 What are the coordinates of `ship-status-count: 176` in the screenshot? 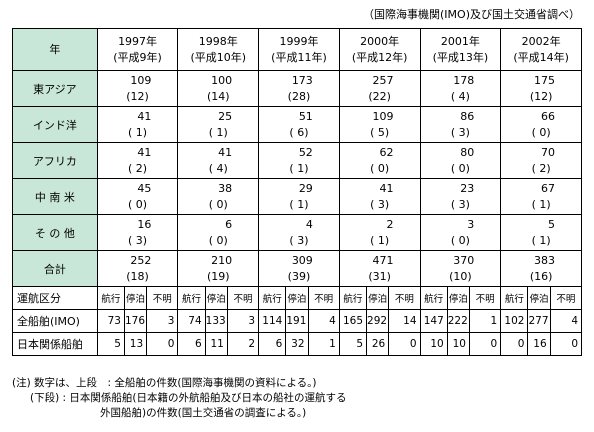 It's located at (135, 321).